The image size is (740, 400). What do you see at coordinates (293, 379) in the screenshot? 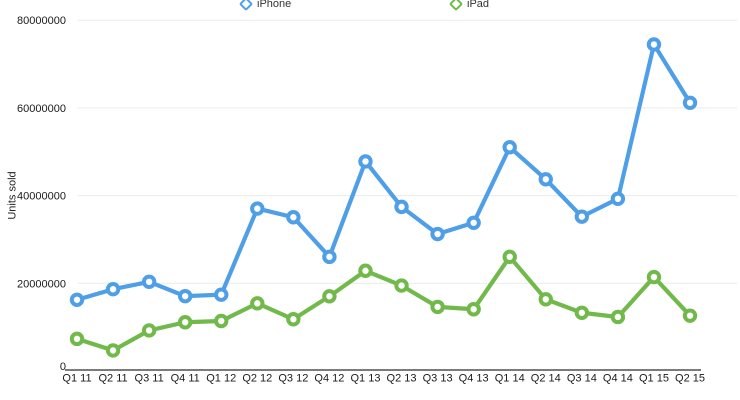
I see `x-tick-label: Q3 12` at bounding box center [293, 379].